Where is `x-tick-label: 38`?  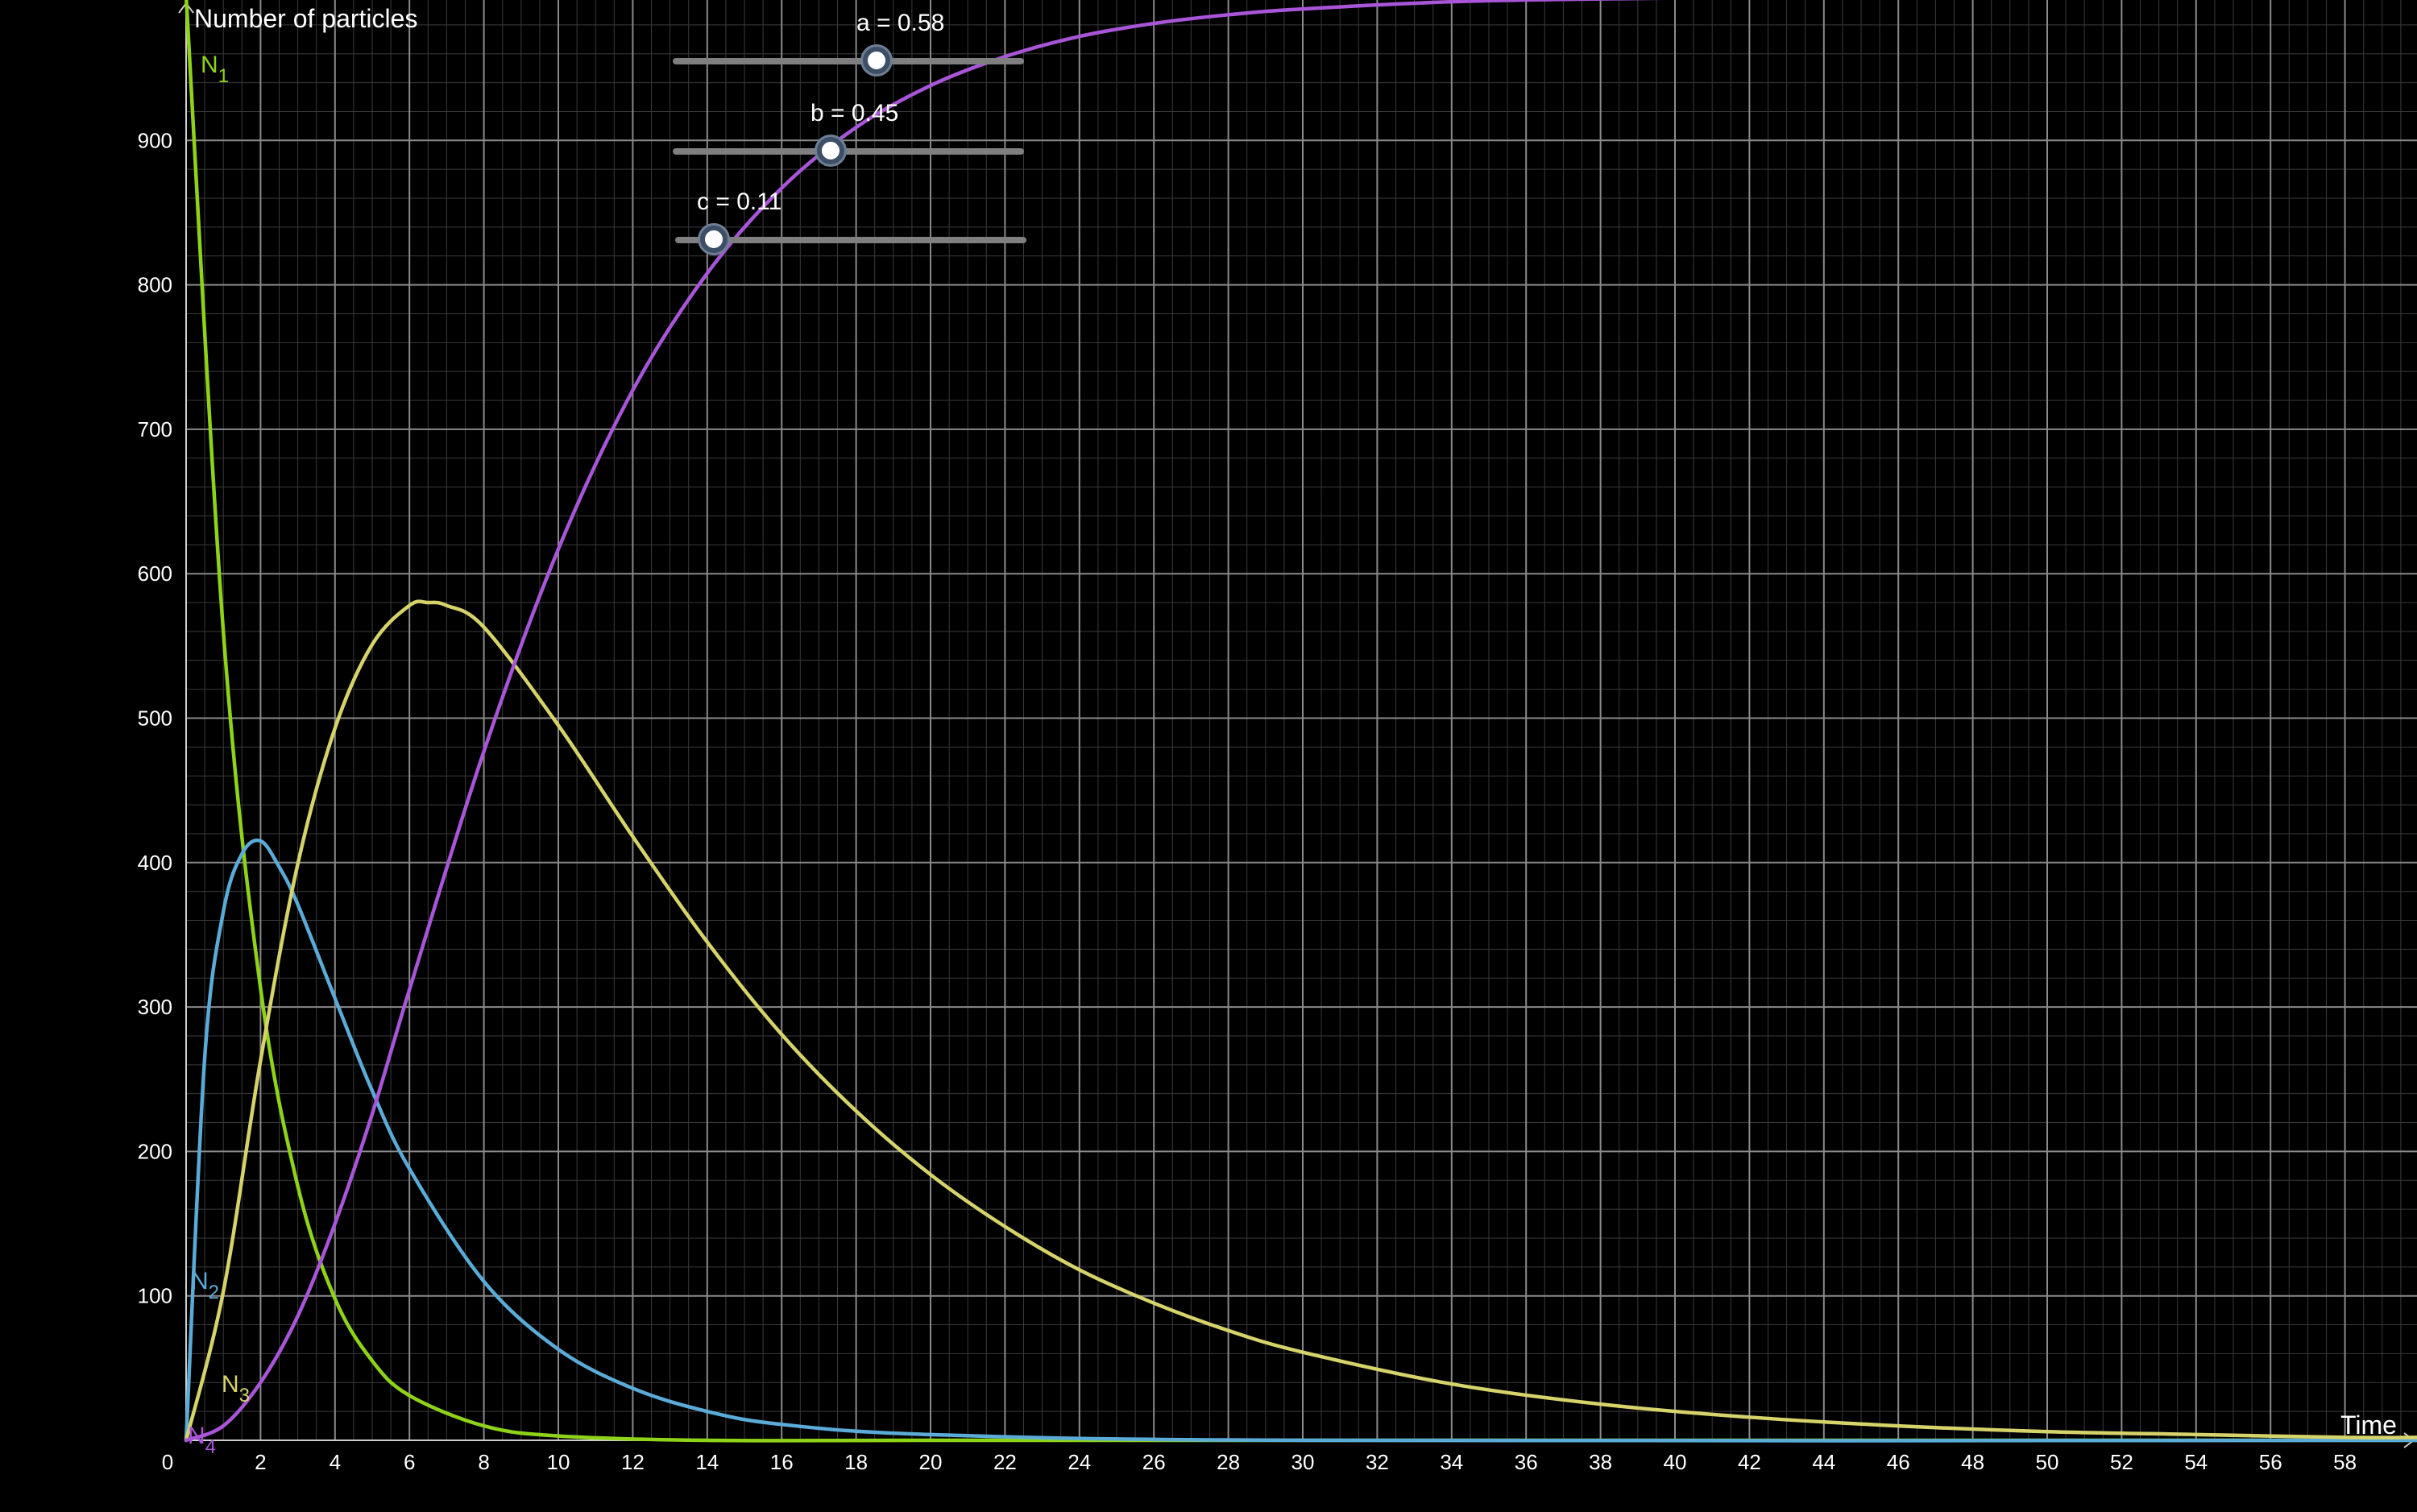 x-tick-label: 38 is located at coordinates (1600, 1462).